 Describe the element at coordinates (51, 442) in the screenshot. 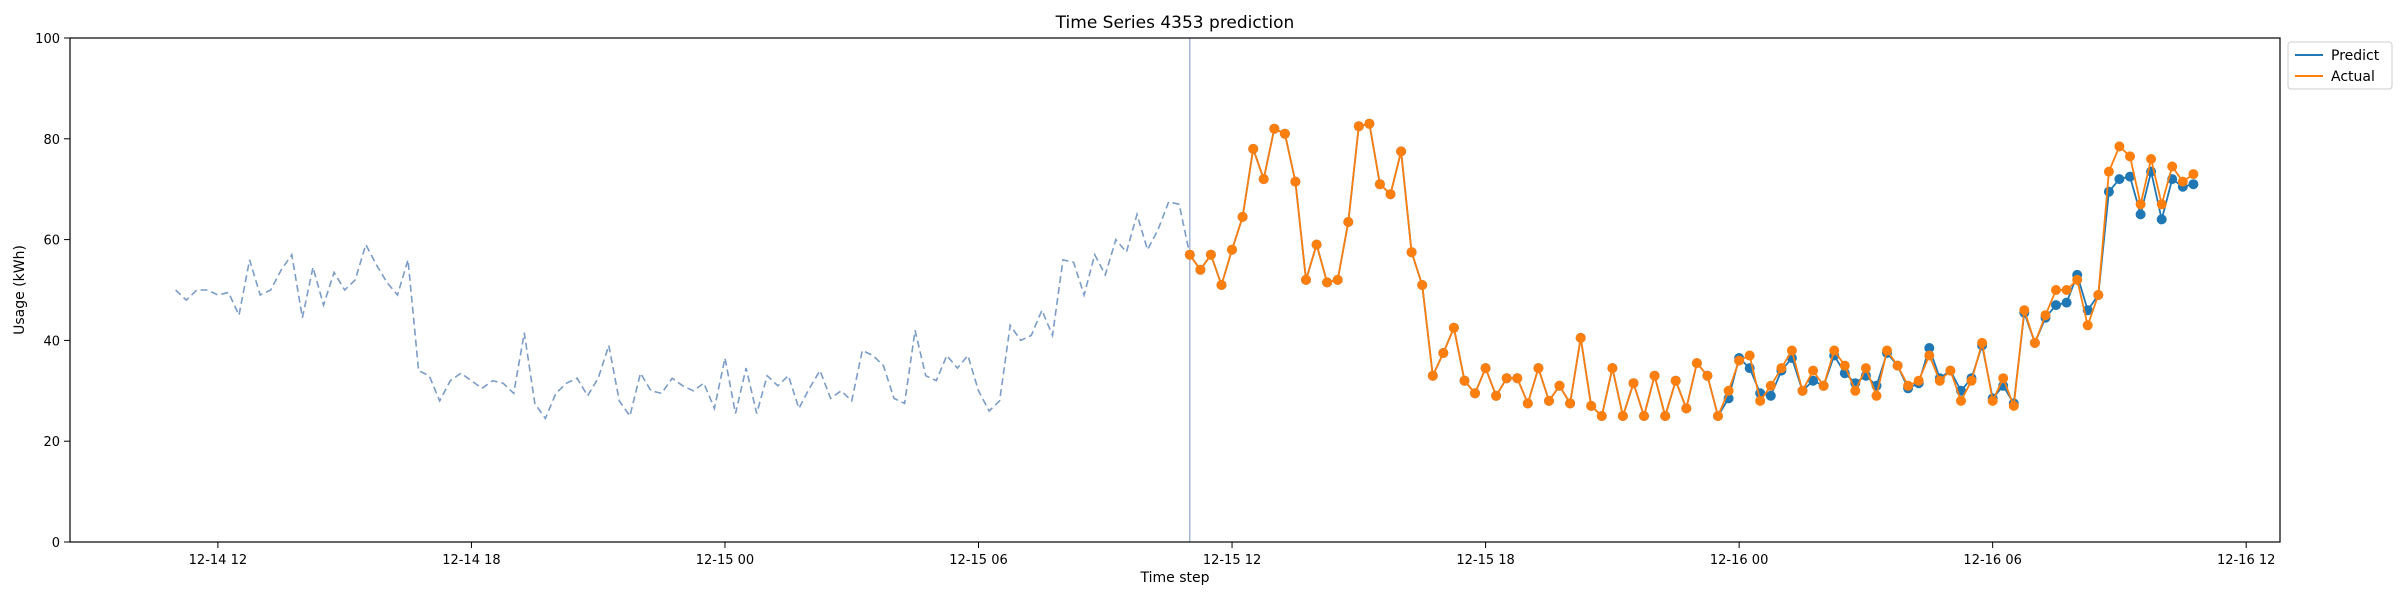

I see `y-tick-label: 20` at that location.